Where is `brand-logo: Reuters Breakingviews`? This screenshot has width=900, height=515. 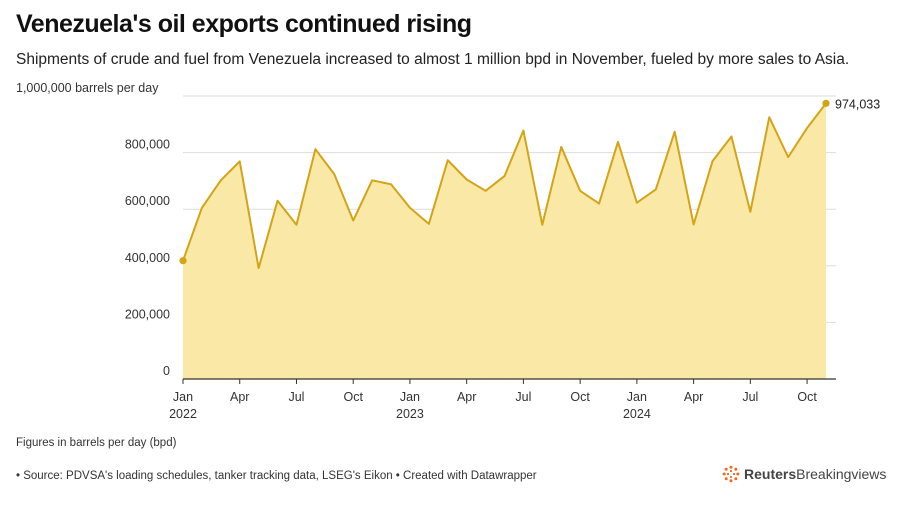 brand-logo: Reuters Breakingviews is located at coordinates (804, 474).